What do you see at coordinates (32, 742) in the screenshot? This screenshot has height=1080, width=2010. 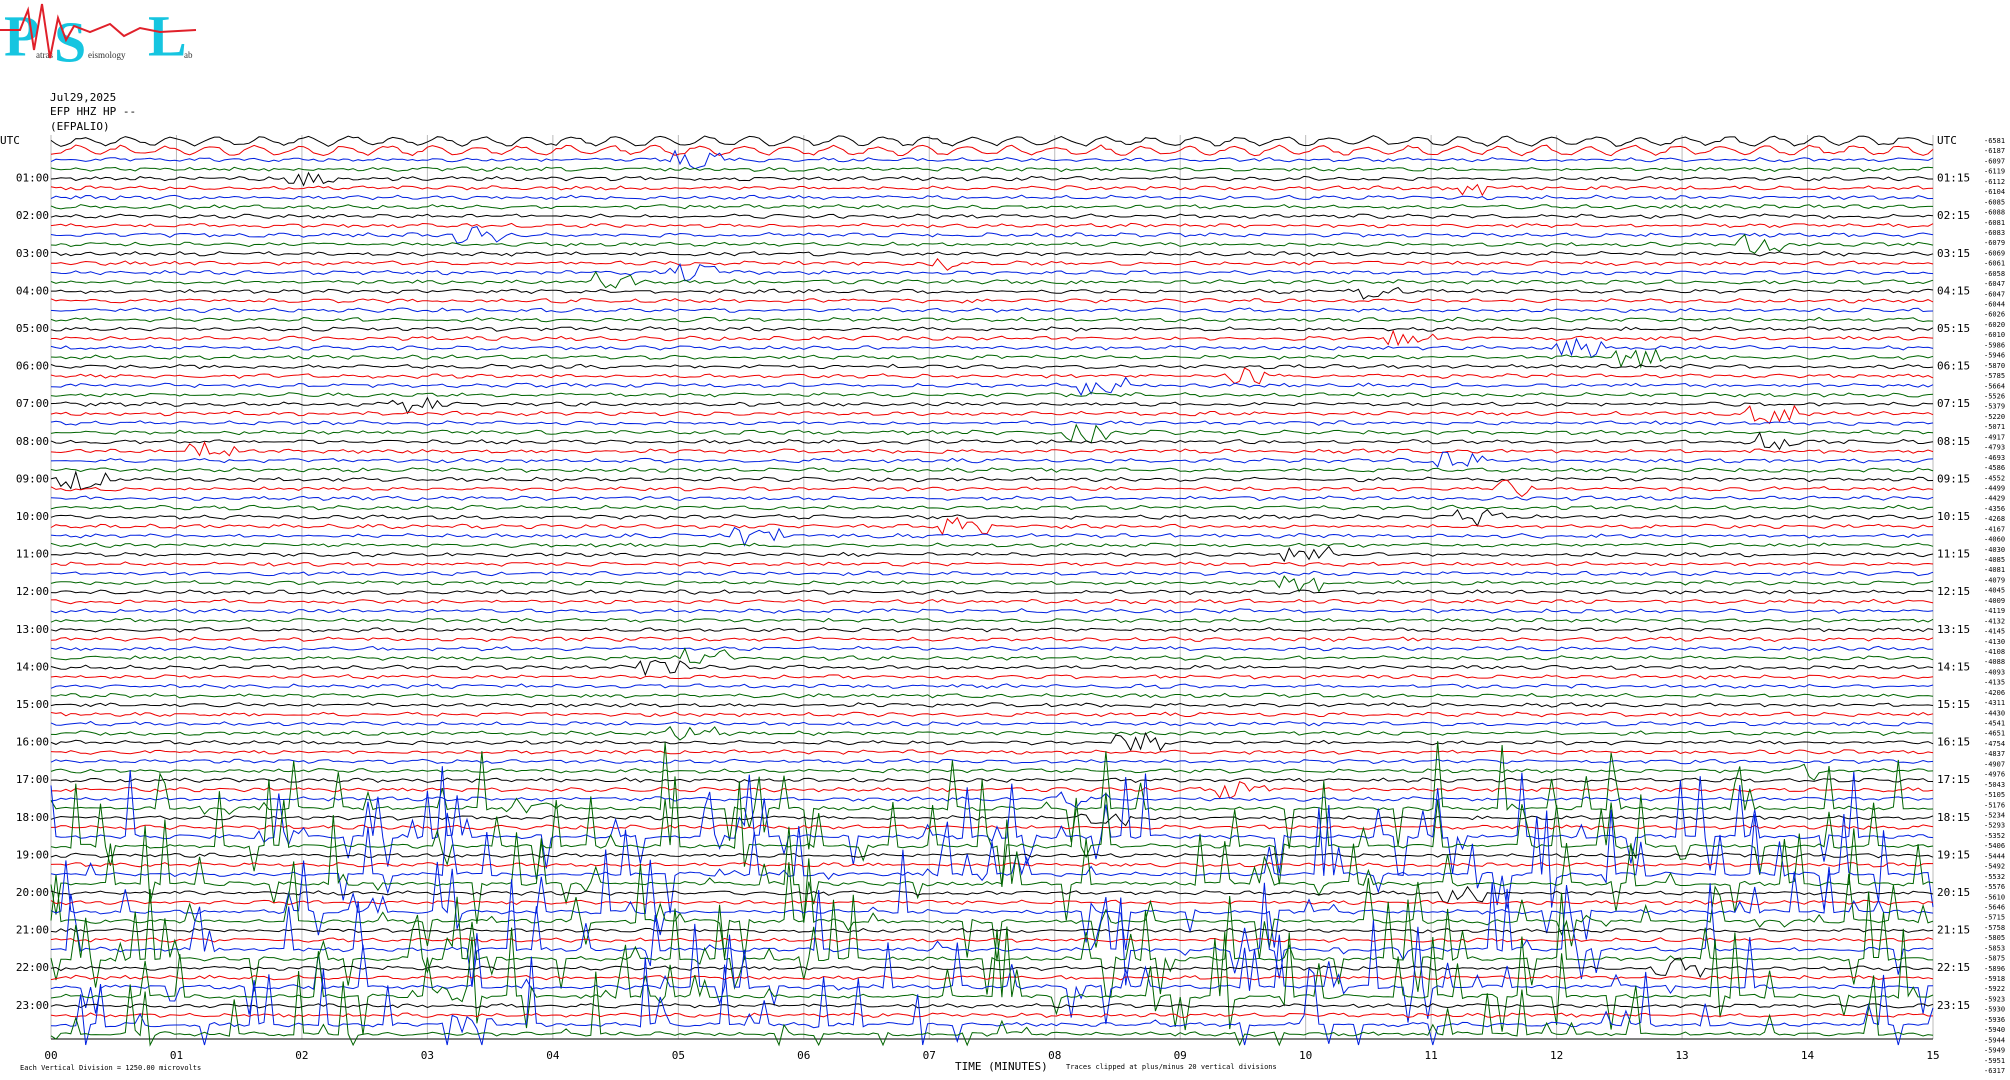 I see `hour-label-left: 16:00` at bounding box center [32, 742].